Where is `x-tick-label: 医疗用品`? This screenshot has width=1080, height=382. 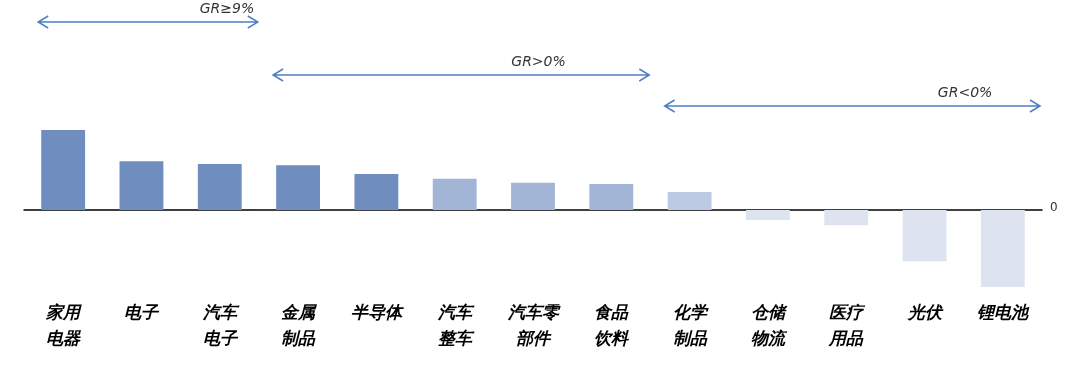
x-tick-label: 医疗用品 is located at coordinates (847, 325).